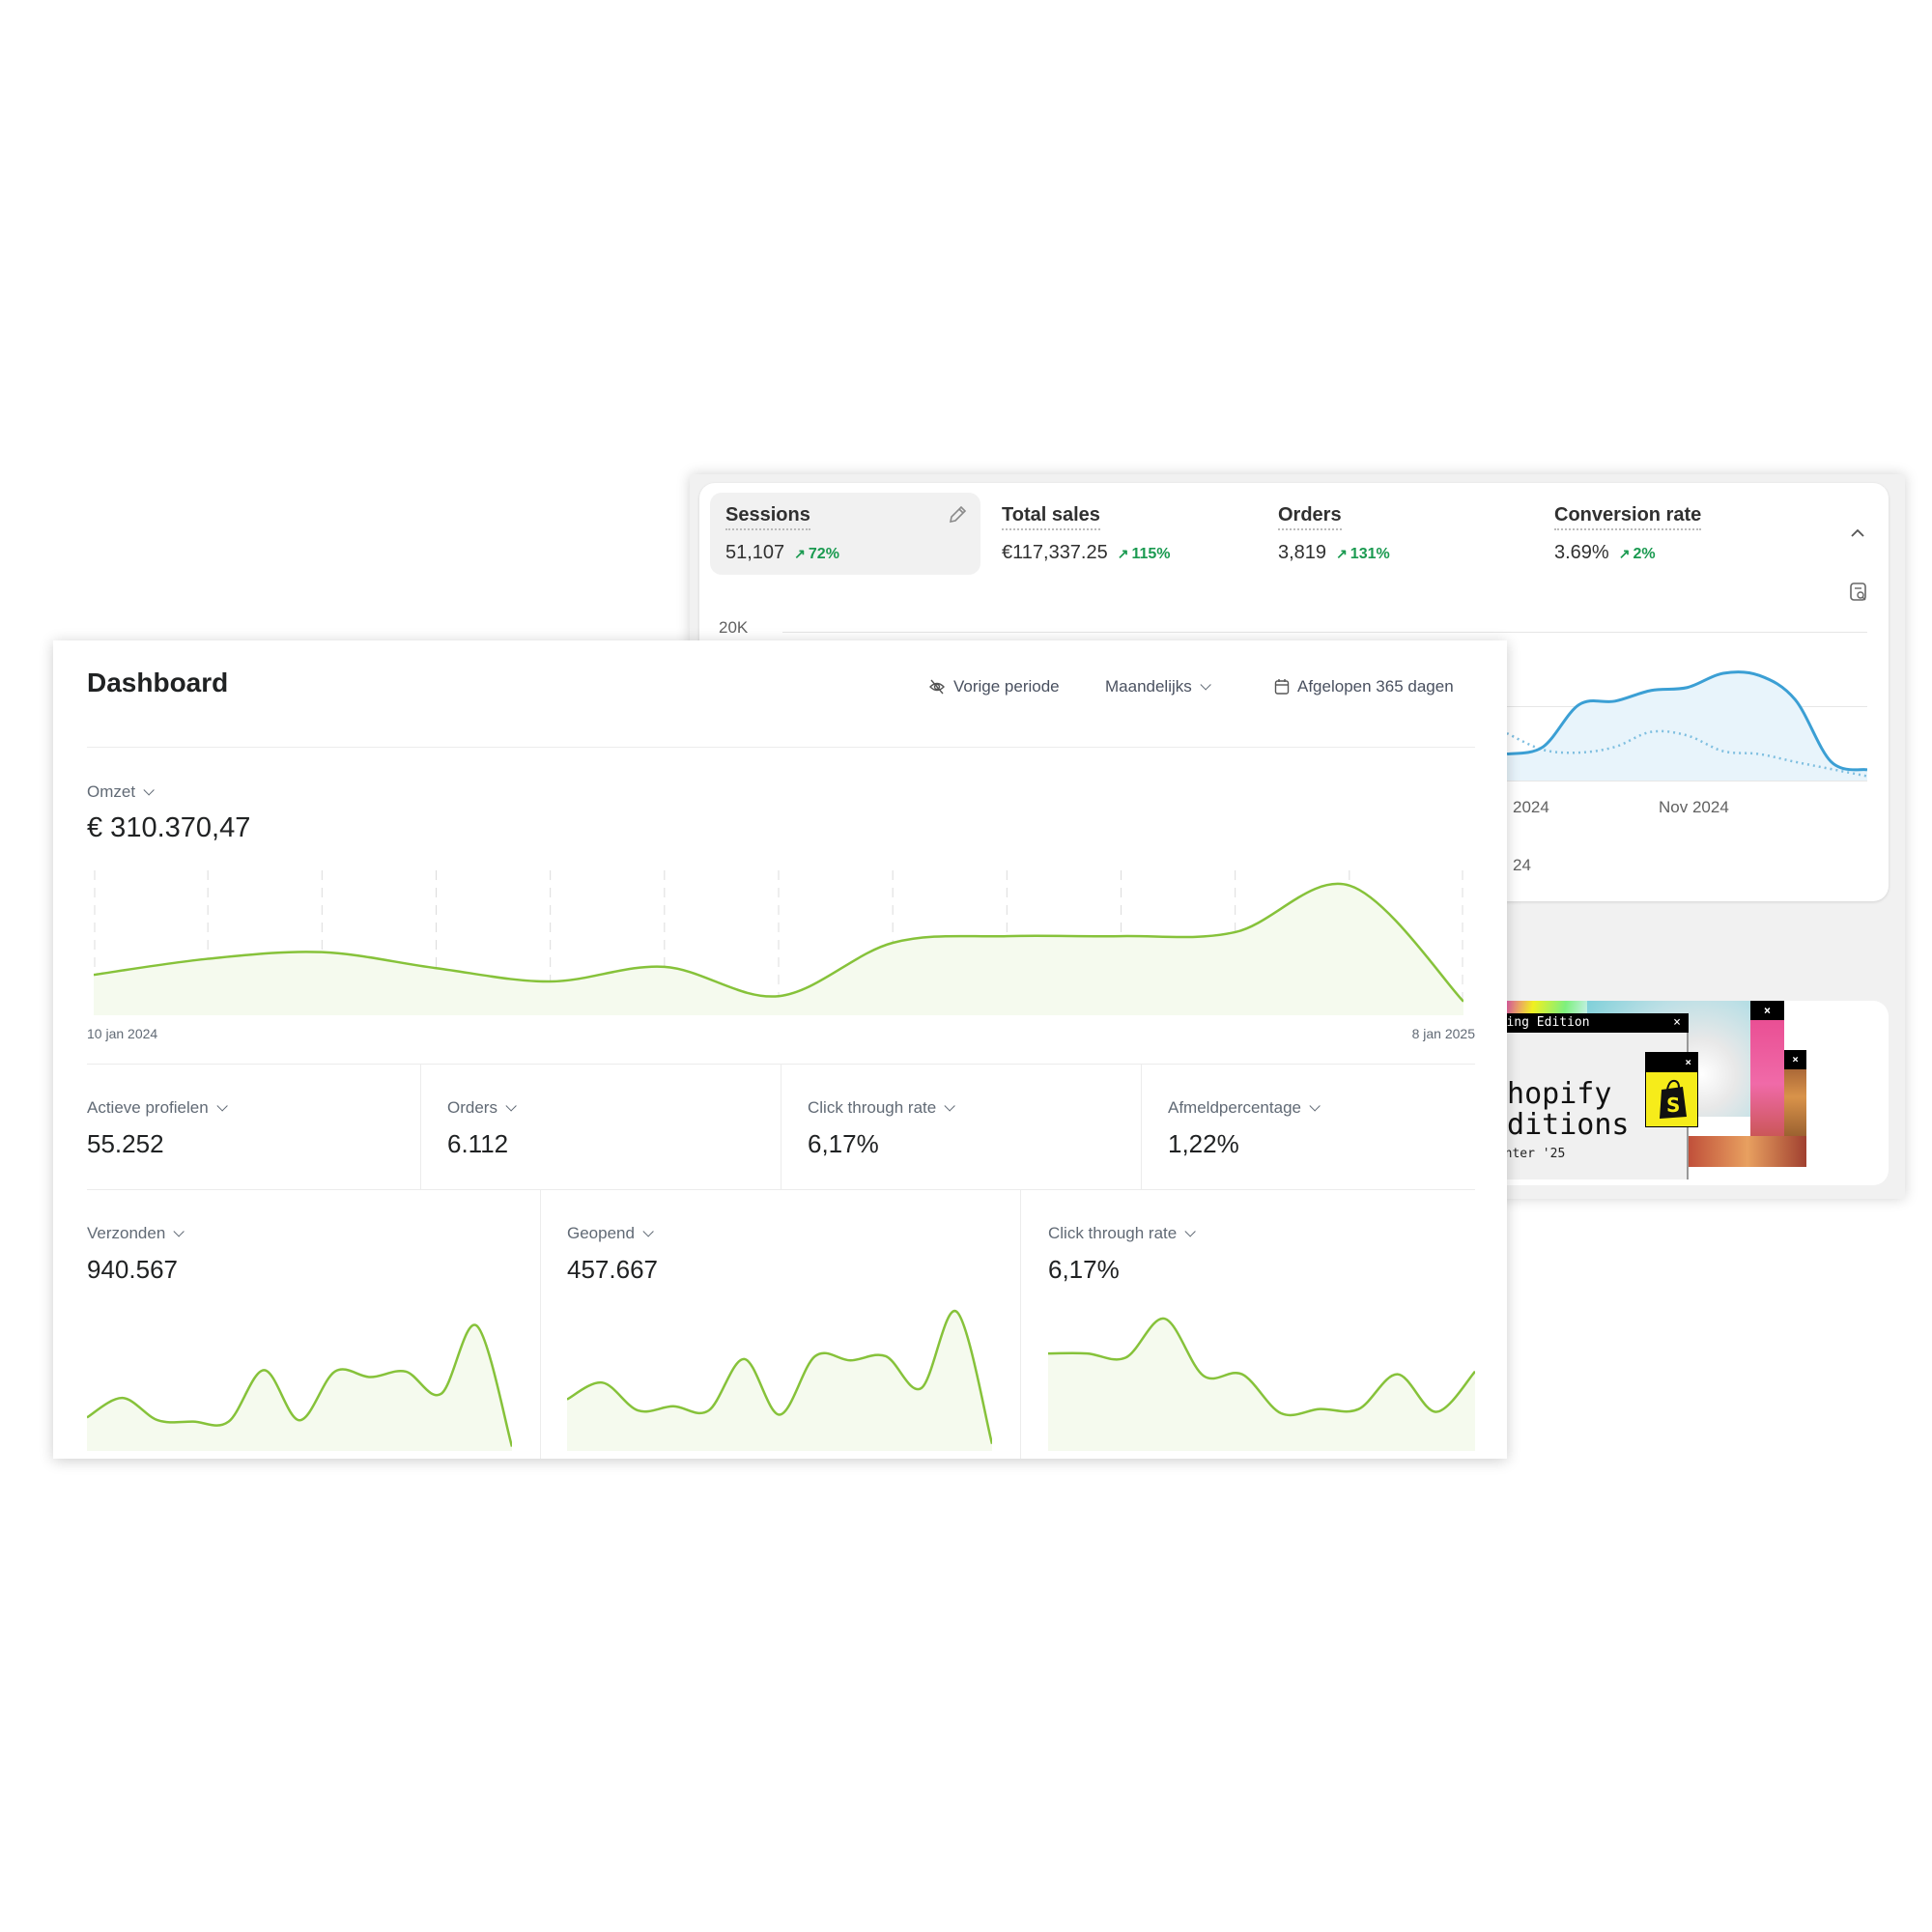  I want to click on revenue-chart, so click(778, 942).